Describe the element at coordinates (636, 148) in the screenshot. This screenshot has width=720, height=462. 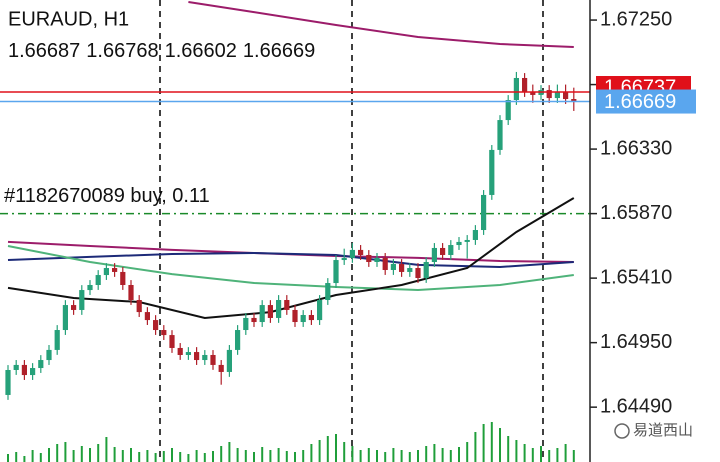
I see `y-tick-label: 1.66330` at that location.